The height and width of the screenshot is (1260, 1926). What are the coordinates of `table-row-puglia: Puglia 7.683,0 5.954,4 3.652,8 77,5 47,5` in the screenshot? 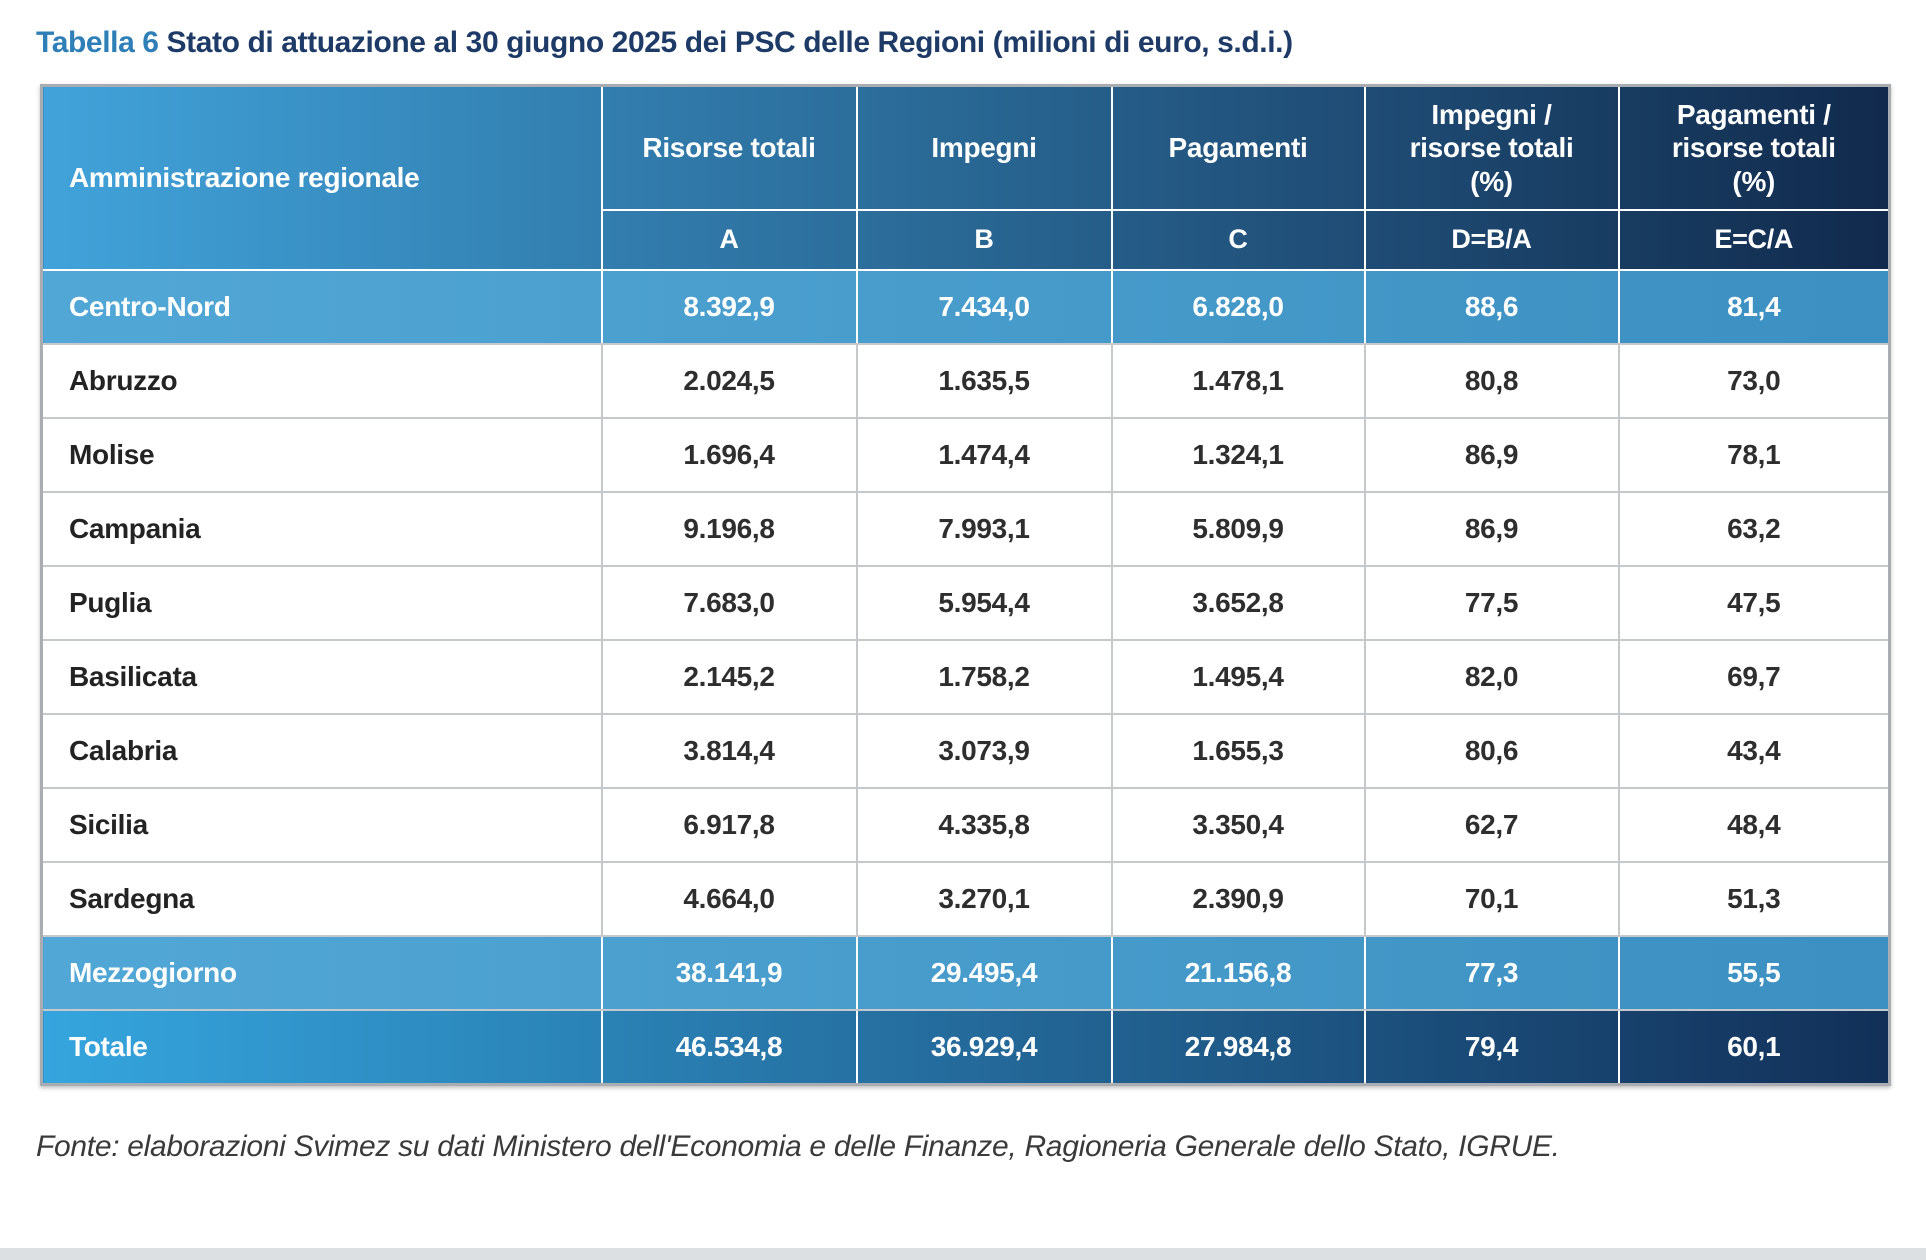 It's located at (965, 603).